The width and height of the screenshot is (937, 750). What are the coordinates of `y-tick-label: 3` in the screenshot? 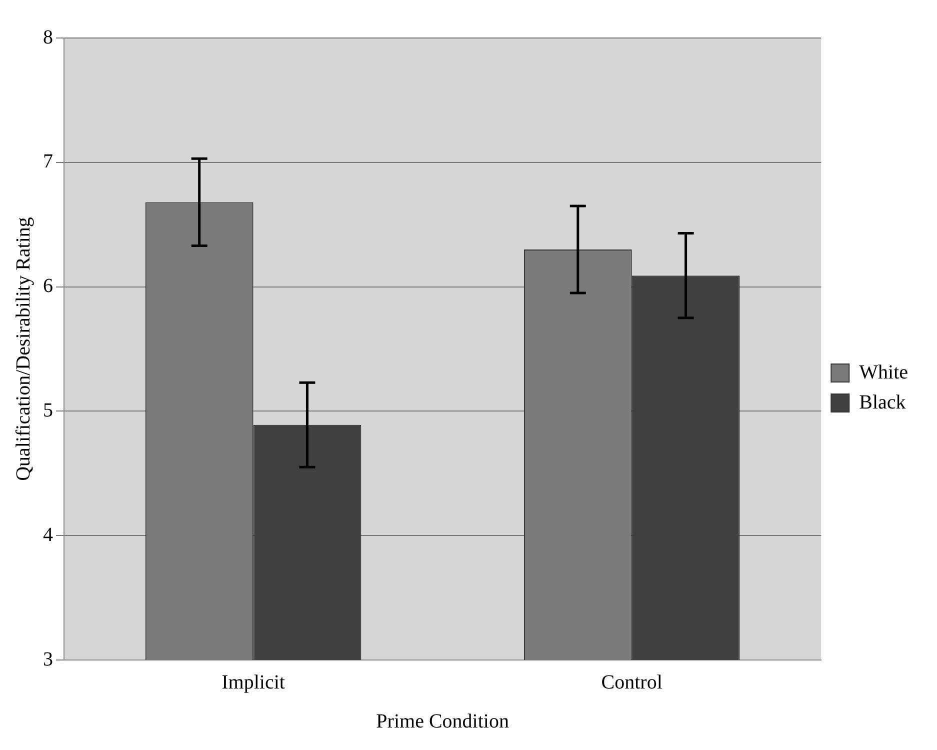 It's located at (48, 659).